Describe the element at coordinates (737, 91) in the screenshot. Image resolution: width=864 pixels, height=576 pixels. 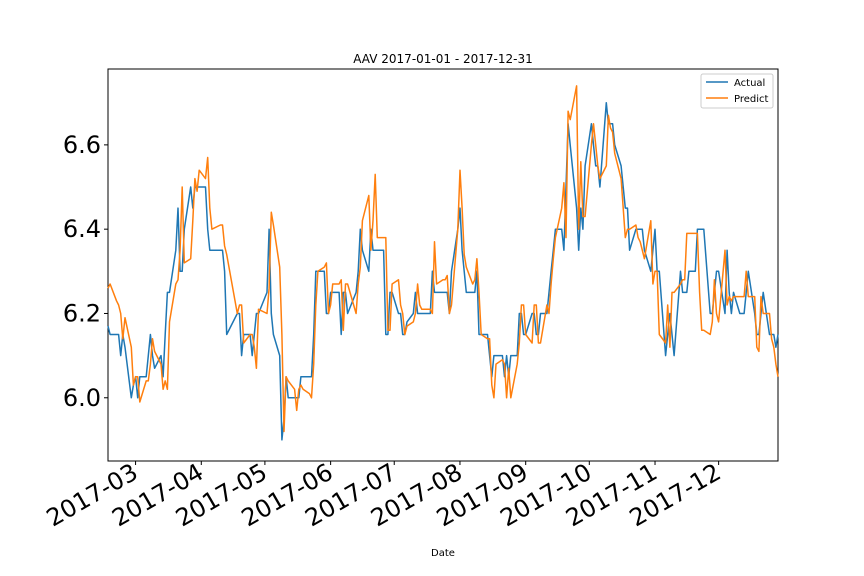
I see `legend: Actual Predict` at that location.